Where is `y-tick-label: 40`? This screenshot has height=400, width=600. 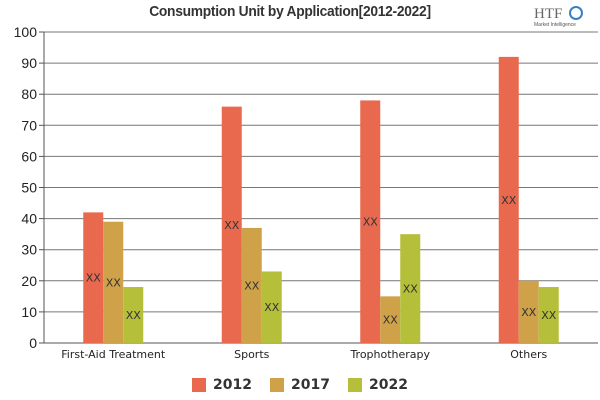 y-tick-label: 40 is located at coordinates (29, 219).